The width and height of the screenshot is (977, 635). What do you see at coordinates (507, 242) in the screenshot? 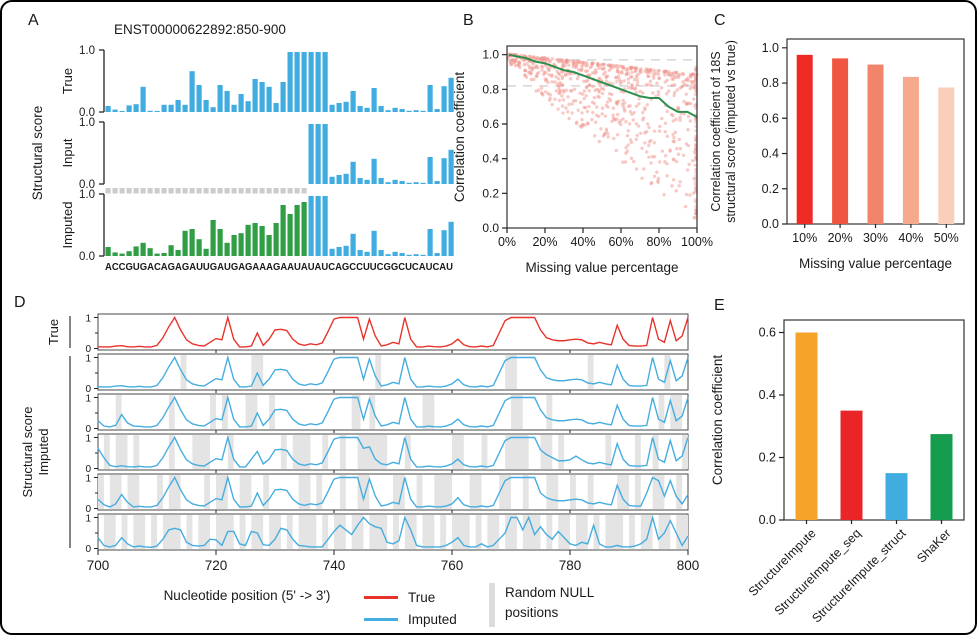
I see `svg-text: 0%` at bounding box center [507, 242].